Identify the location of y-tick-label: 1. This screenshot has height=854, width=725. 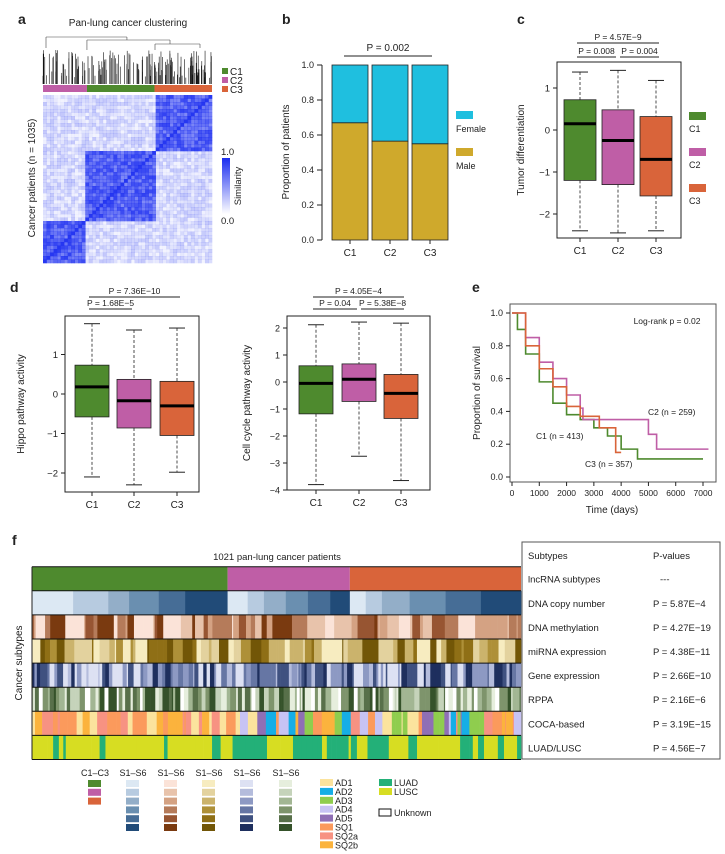
(547, 89).